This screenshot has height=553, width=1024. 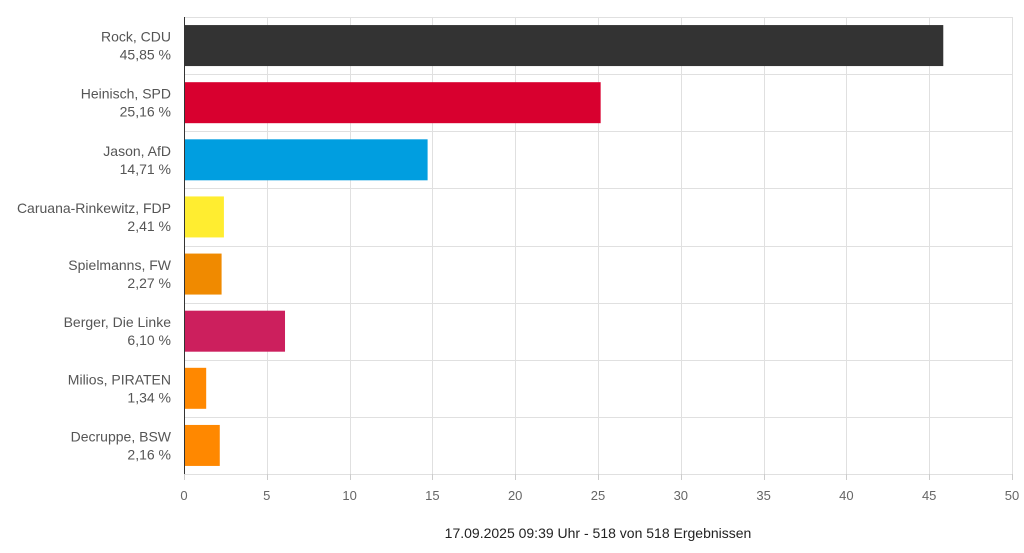 I want to click on percent-label: 2,41 %, so click(x=149, y=226).